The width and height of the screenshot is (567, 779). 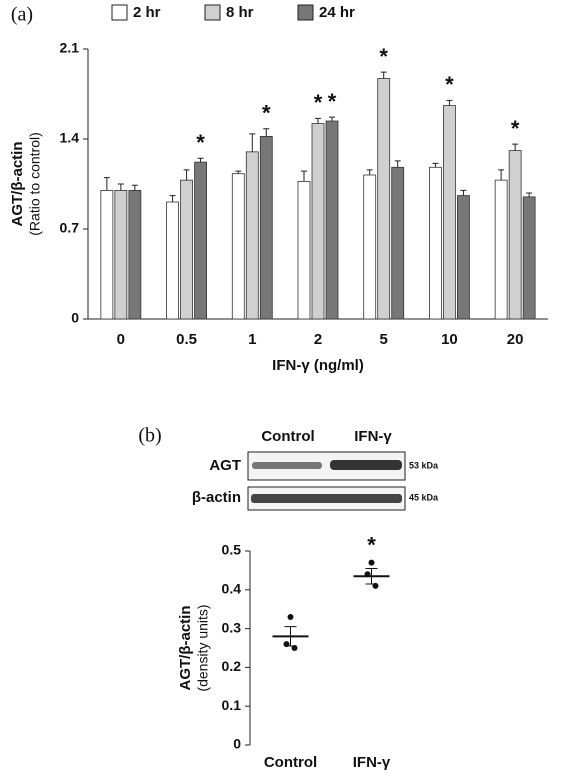 What do you see at coordinates (186, 339) in the screenshot?
I see `x-tick-label: 0.5` at bounding box center [186, 339].